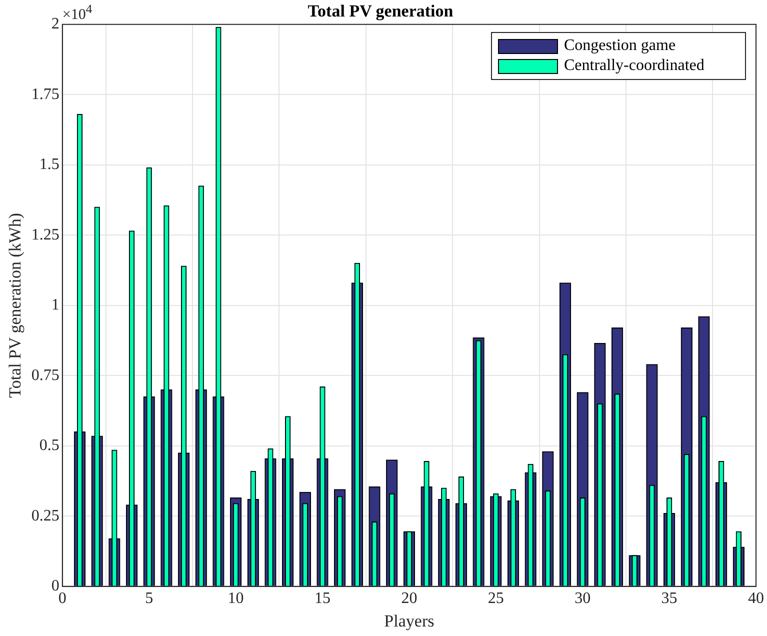  Describe the element at coordinates (669, 599) in the screenshot. I see `x-tick-label: 35` at that location.